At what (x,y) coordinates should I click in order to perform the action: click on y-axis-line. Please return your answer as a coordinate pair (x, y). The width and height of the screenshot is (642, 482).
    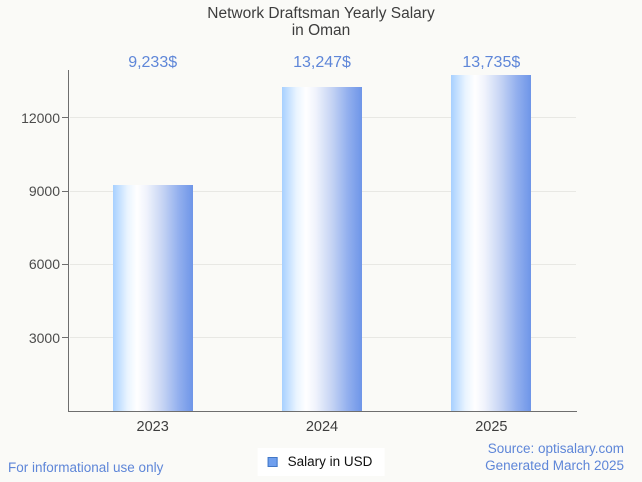
    Looking at the image, I should click on (68, 240).